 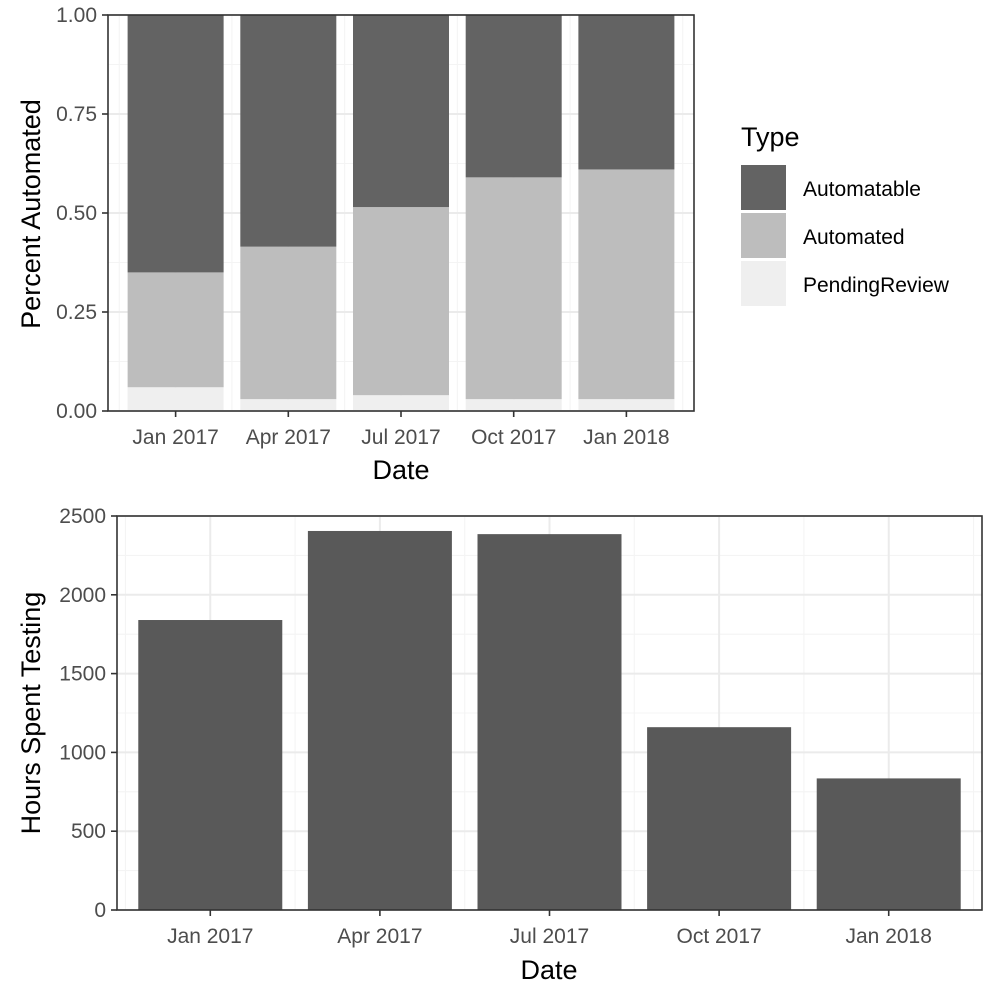 I want to click on y-tick-label: 2500, so click(x=82, y=516).